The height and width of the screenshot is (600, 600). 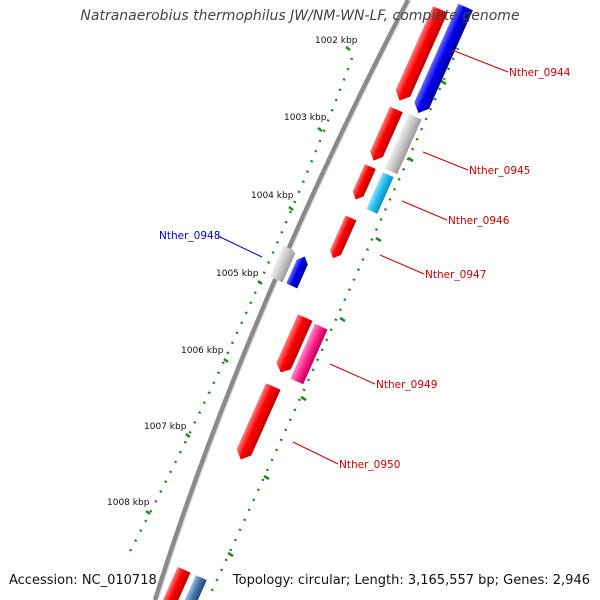 I want to click on scale-label-1006: 1006 kbp, so click(x=202, y=351).